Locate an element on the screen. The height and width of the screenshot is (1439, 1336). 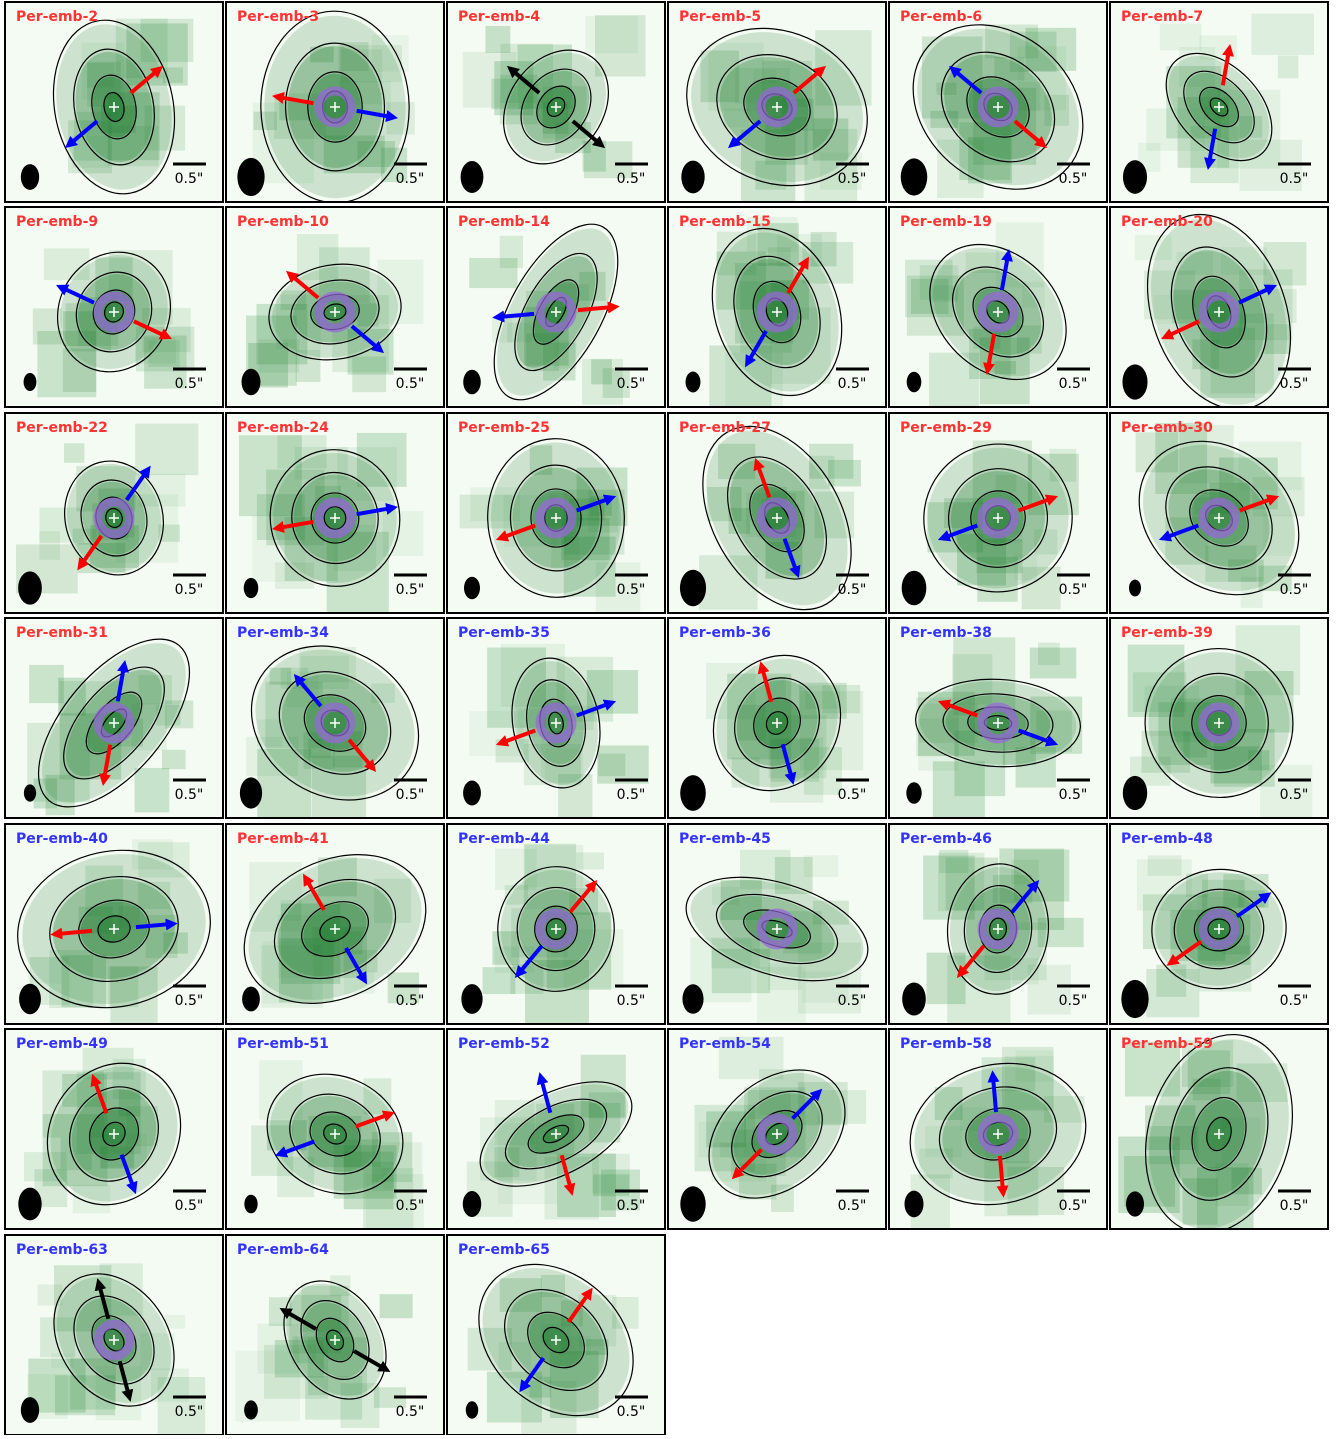
panel-label: Per-emb-3 is located at coordinates (278, 17).